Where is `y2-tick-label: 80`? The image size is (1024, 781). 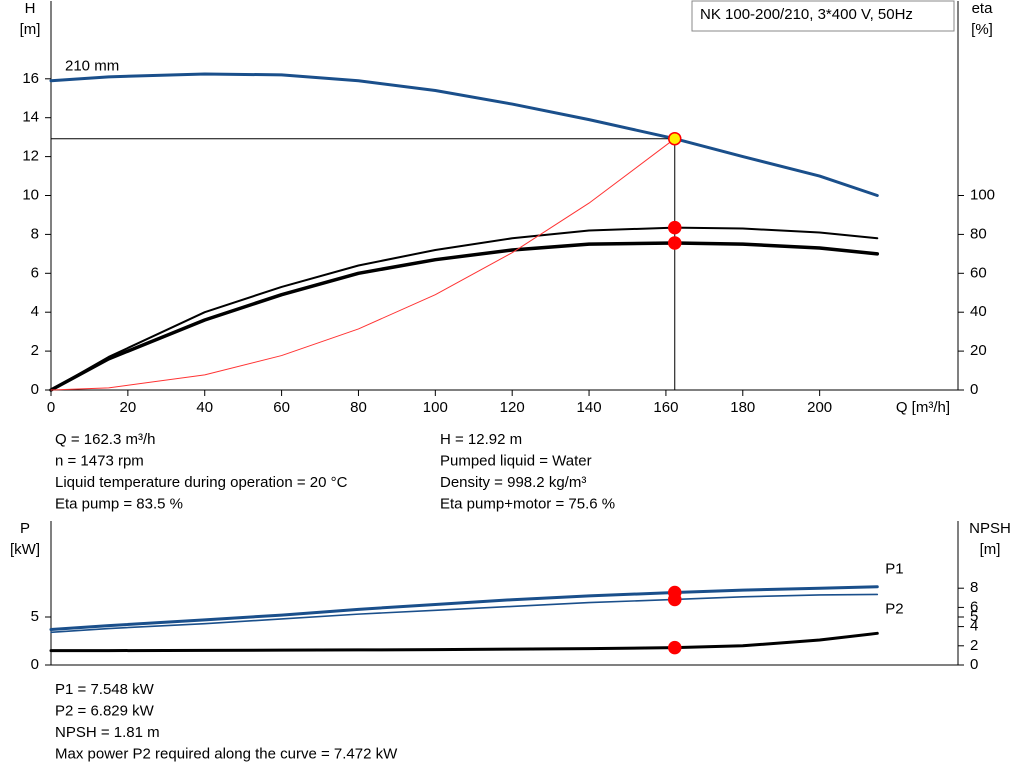 y2-tick-label: 80 is located at coordinates (978, 233).